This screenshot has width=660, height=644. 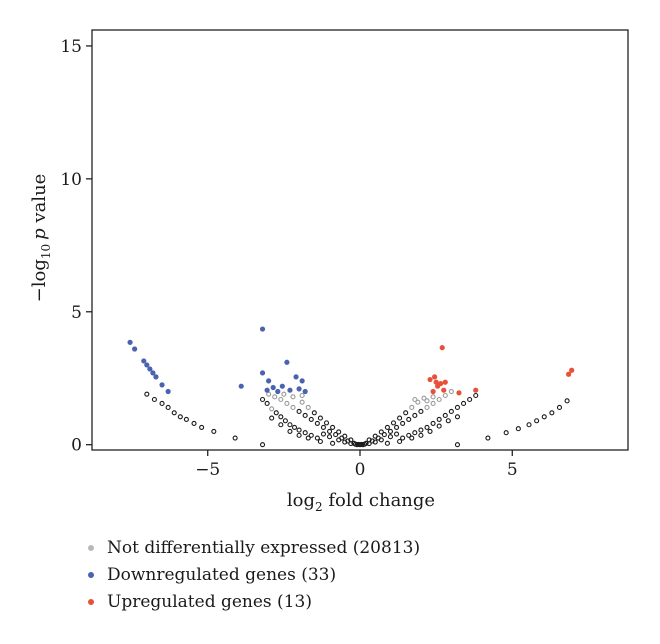 I want to click on legend-label-not-de: Not differentially expressed (20813), so click(x=264, y=547).